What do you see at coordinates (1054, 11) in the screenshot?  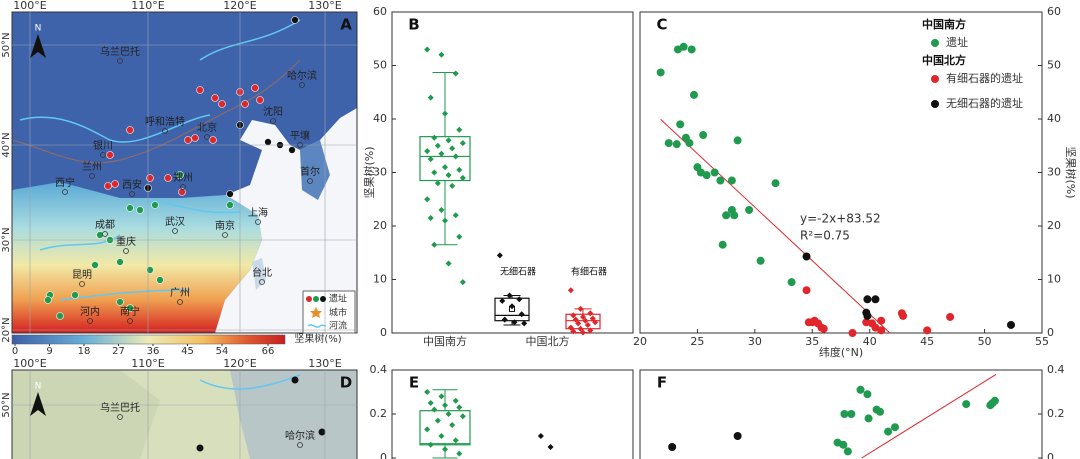 I see `y-tick-label: 60` at bounding box center [1054, 11].